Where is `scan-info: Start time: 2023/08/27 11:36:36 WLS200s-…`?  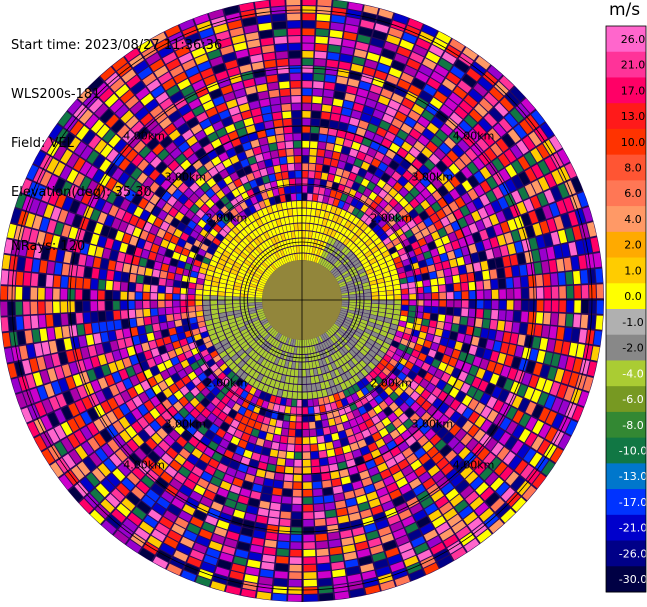 scan-info: Start time: 2023/08/27 11:36:36 WLS200s-… is located at coordinates (116, 138).